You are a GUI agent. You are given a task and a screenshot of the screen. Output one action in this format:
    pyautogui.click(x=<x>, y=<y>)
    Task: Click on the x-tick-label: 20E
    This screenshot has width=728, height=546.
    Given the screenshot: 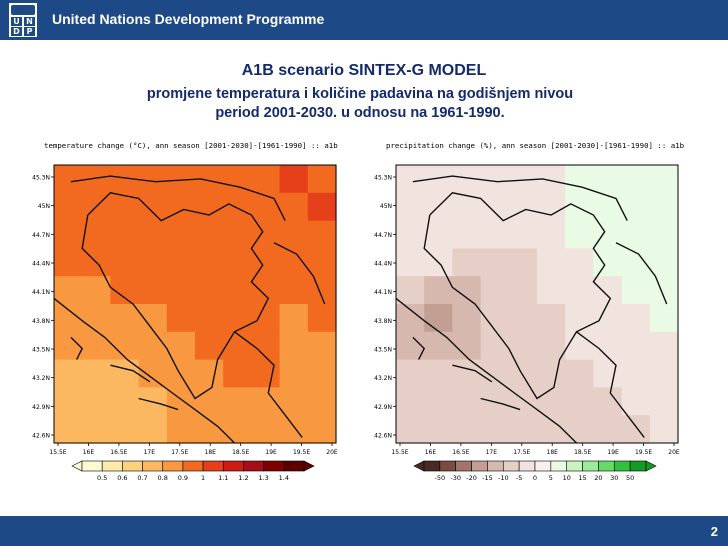 What is the action you would take?
    pyautogui.click(x=674, y=452)
    